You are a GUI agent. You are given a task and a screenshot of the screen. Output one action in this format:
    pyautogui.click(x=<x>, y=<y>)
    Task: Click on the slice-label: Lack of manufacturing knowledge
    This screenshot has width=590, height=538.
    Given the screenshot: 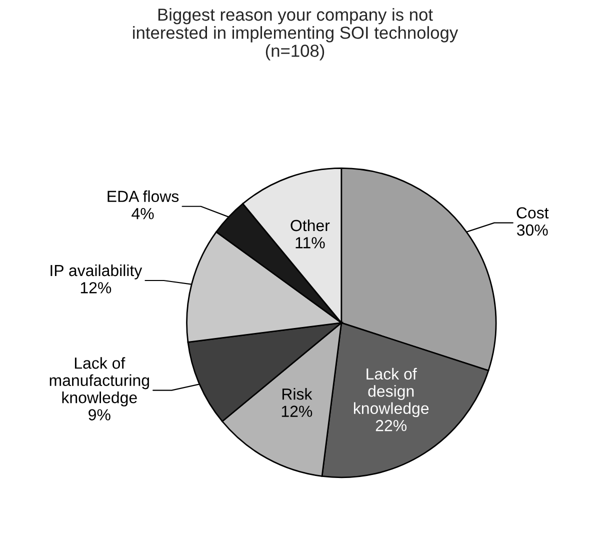 What is the action you would take?
    pyautogui.click(x=99, y=381)
    